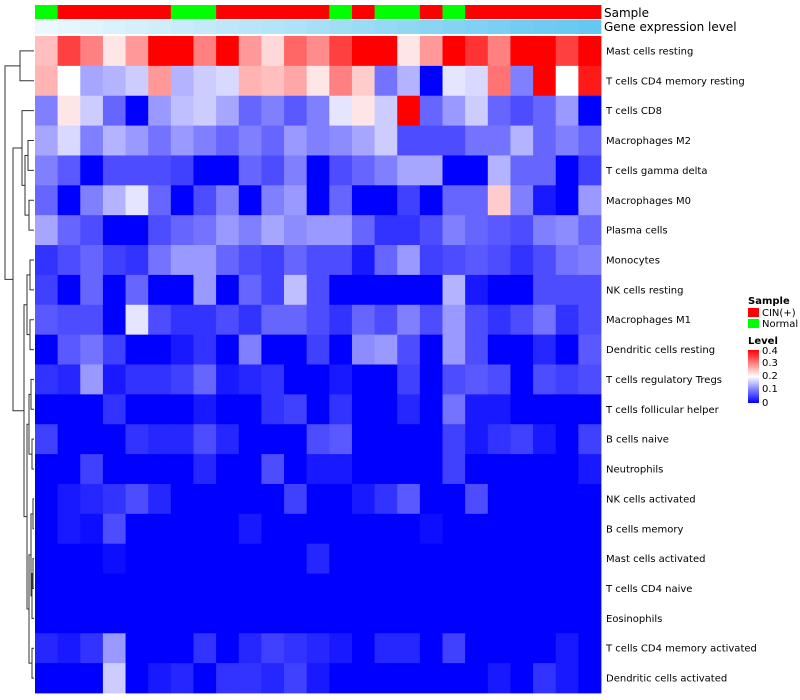 The image size is (800, 700). What do you see at coordinates (648, 320) in the screenshot?
I see `row-label: Macrophages M1` at bounding box center [648, 320].